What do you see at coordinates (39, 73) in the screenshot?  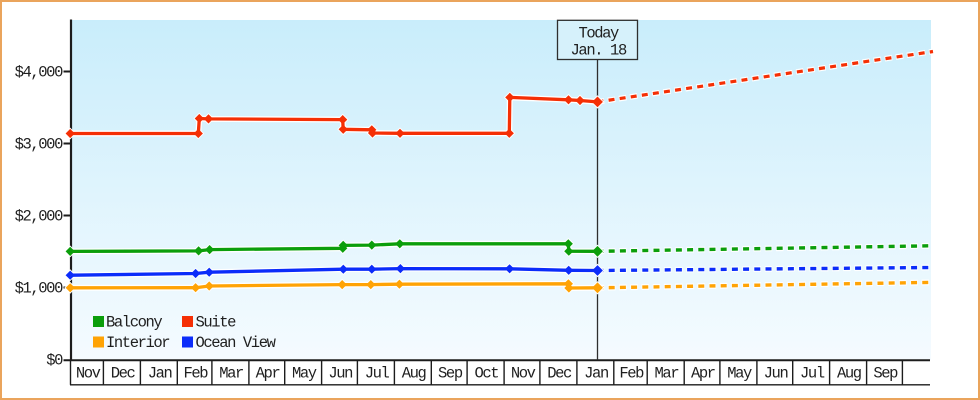 I see `svg-text: $4,000` at bounding box center [39, 73].